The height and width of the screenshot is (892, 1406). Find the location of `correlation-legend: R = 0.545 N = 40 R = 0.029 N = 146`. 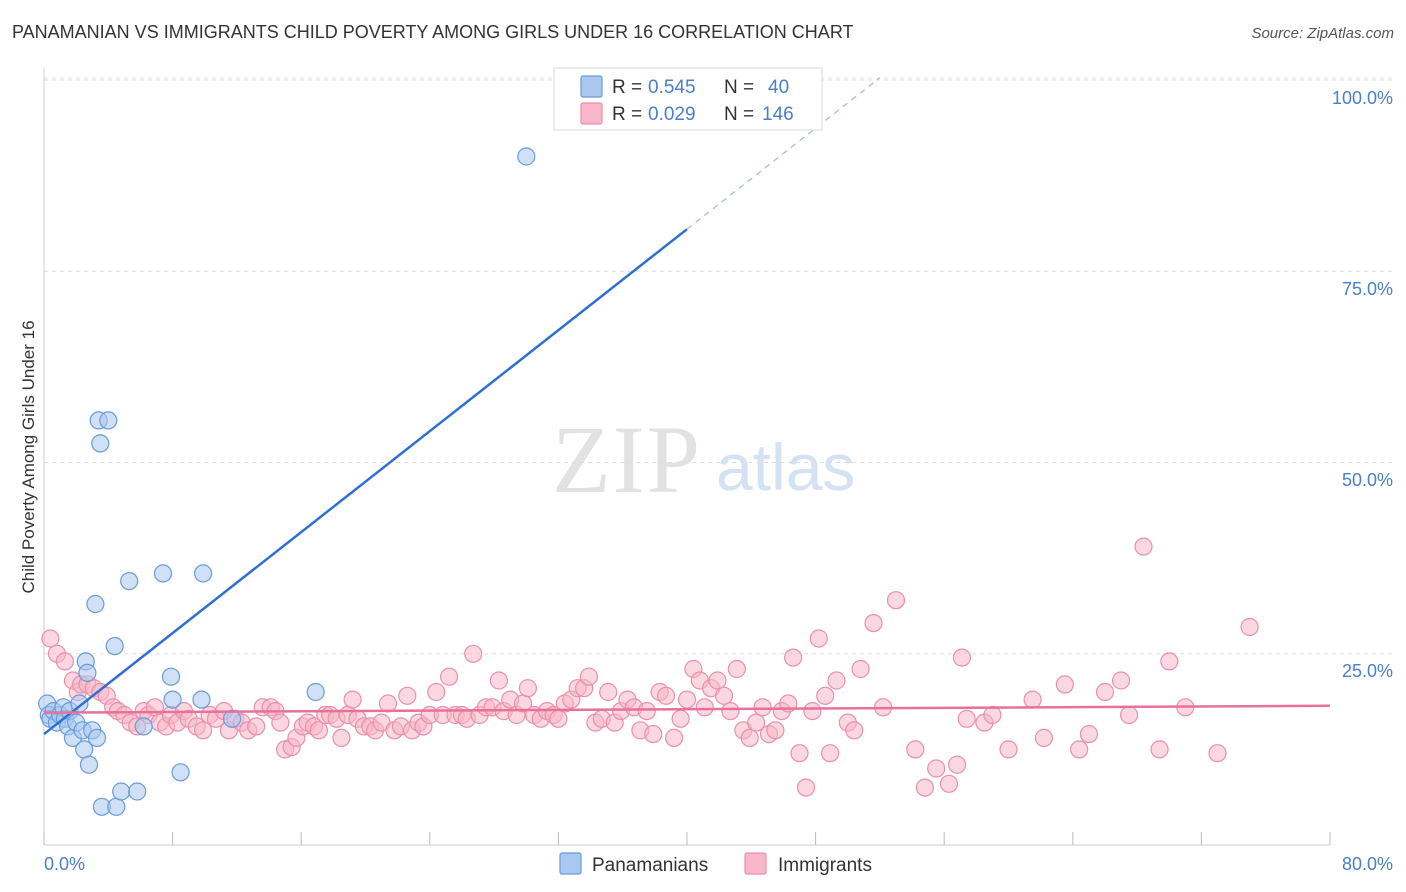

correlation-legend: R = 0.545 N = 40 R = 0.029 N = 146 is located at coordinates (688, 99).